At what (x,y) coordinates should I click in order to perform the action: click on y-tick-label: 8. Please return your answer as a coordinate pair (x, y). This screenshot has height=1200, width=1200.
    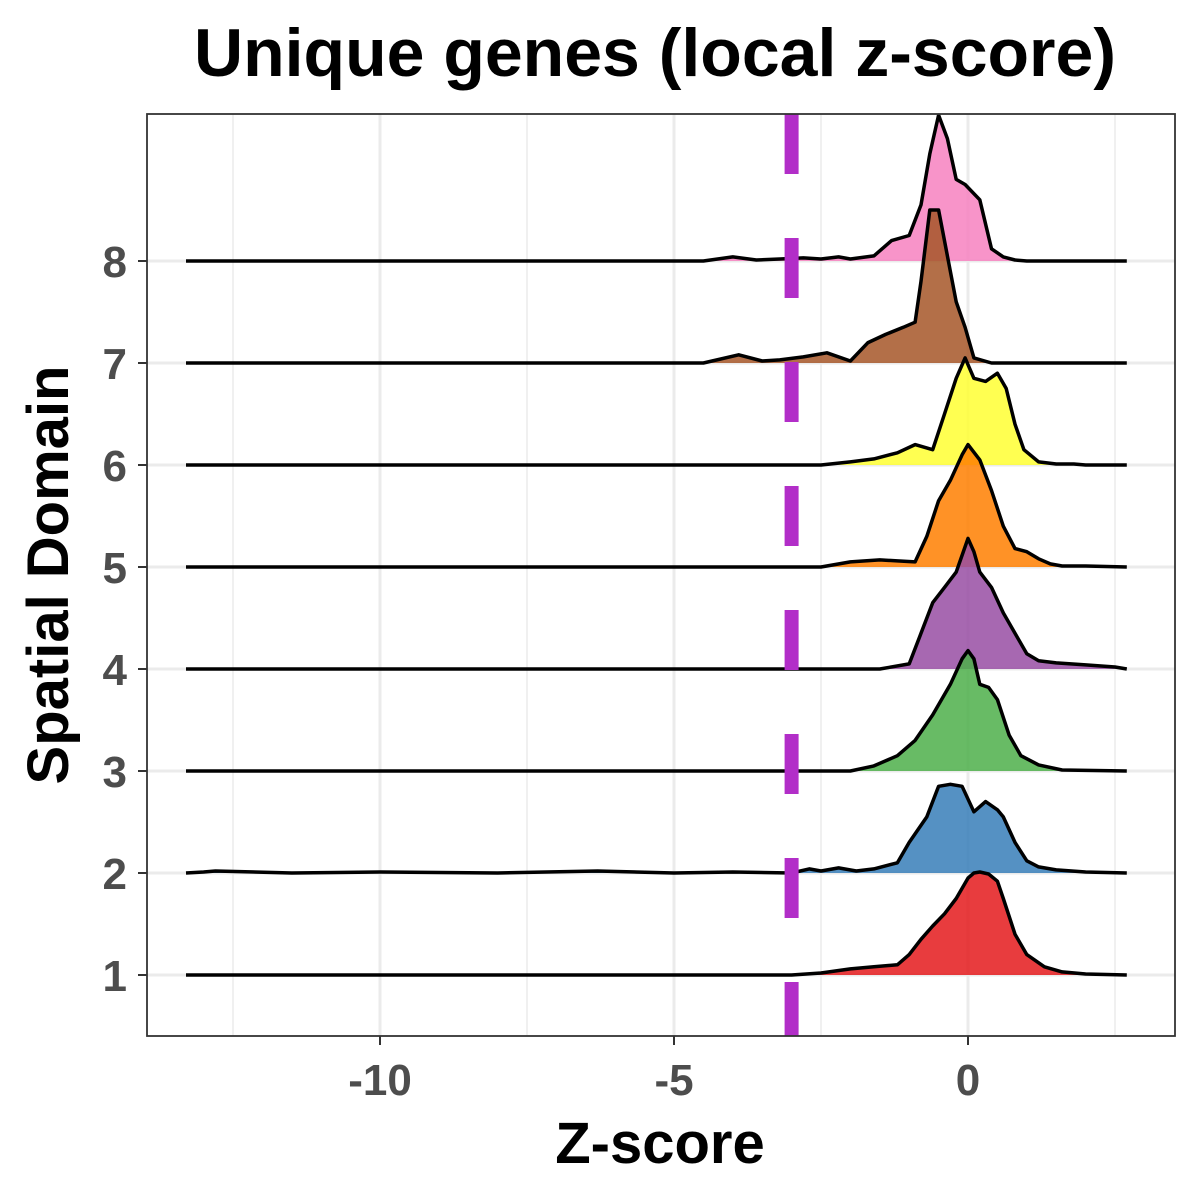
    Looking at the image, I should click on (115, 262).